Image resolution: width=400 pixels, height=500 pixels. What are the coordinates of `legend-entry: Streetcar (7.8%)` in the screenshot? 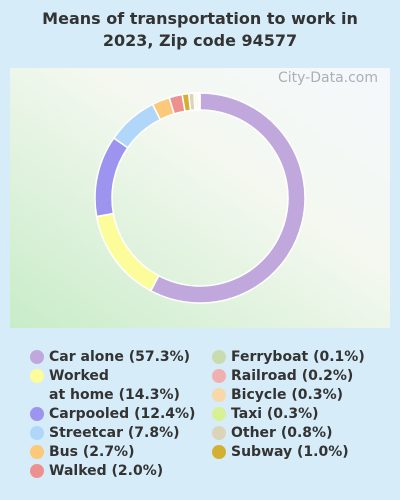 It's located at (114, 433).